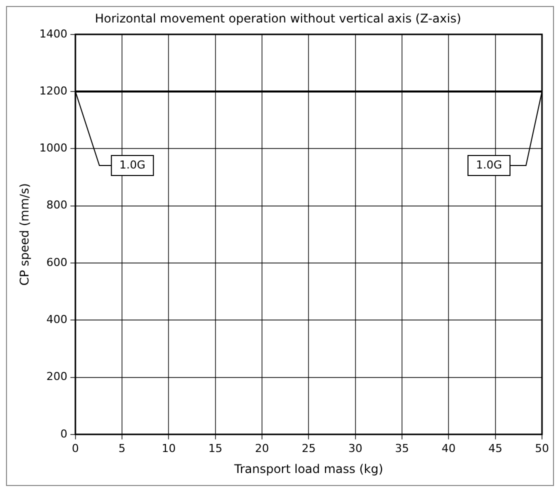 This screenshot has width=560, height=491. Describe the element at coordinates (308, 469) in the screenshot. I see `x-axis-title: Transport load mass (kg)` at that location.